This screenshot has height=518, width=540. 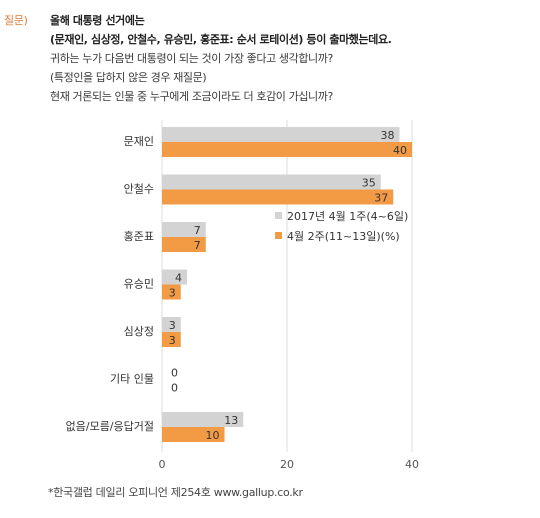 I want to click on data-label: 13, so click(x=231, y=420).